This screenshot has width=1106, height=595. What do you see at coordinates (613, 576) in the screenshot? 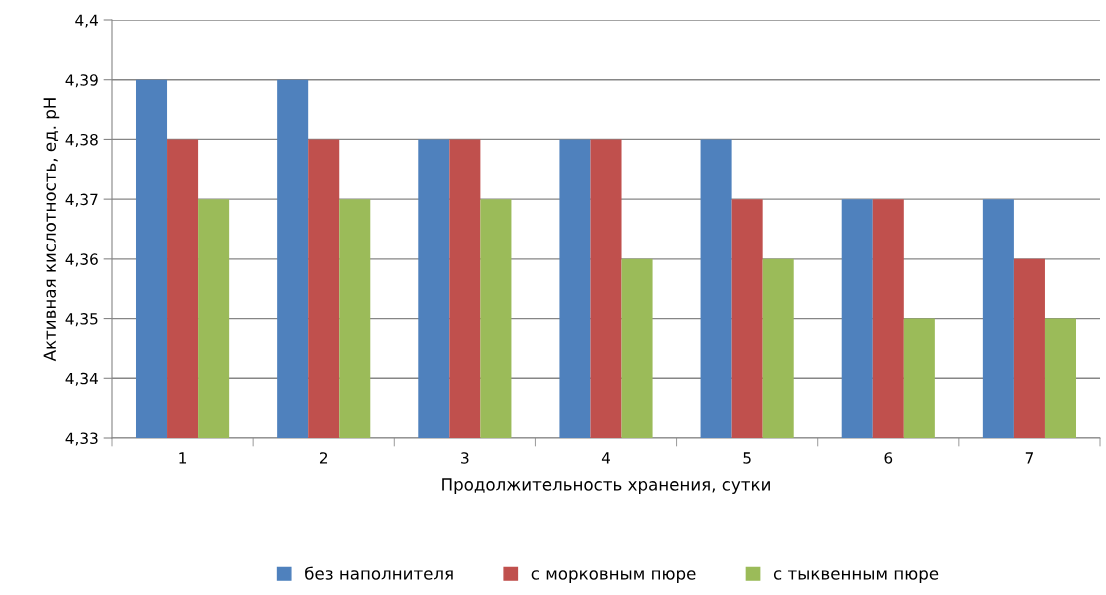
I see `legend-label: с морковным пюре` at bounding box center [613, 576].